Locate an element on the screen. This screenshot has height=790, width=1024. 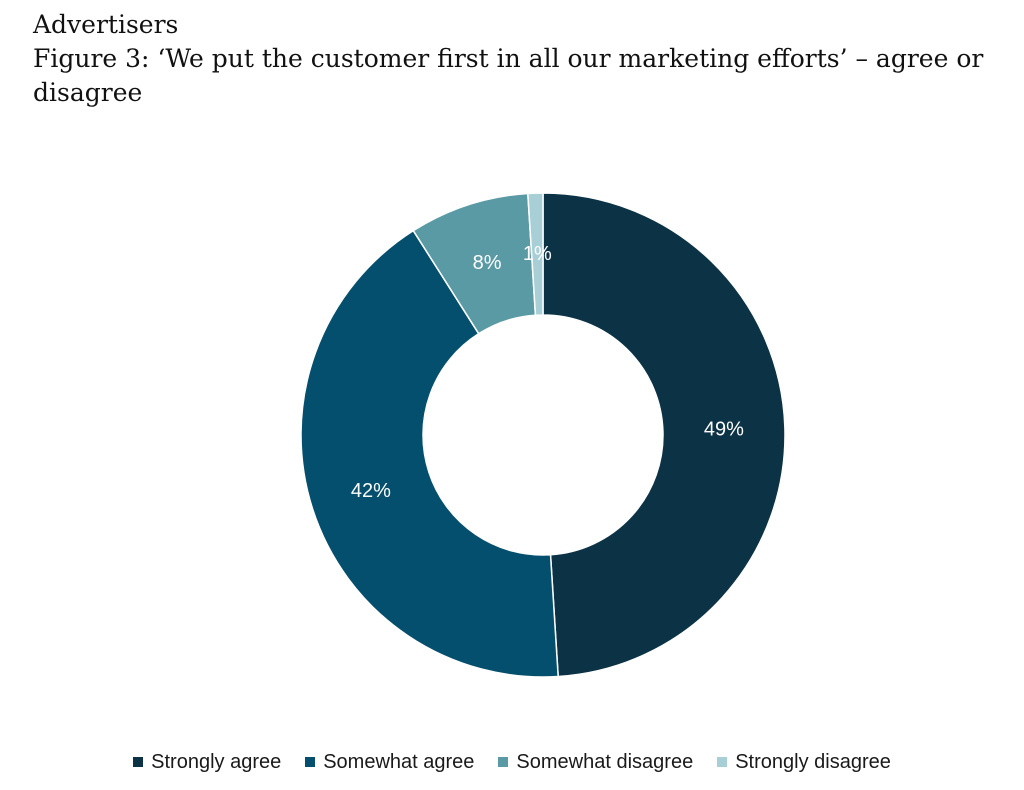
legend-label: Somewhat agree is located at coordinates (399, 761).